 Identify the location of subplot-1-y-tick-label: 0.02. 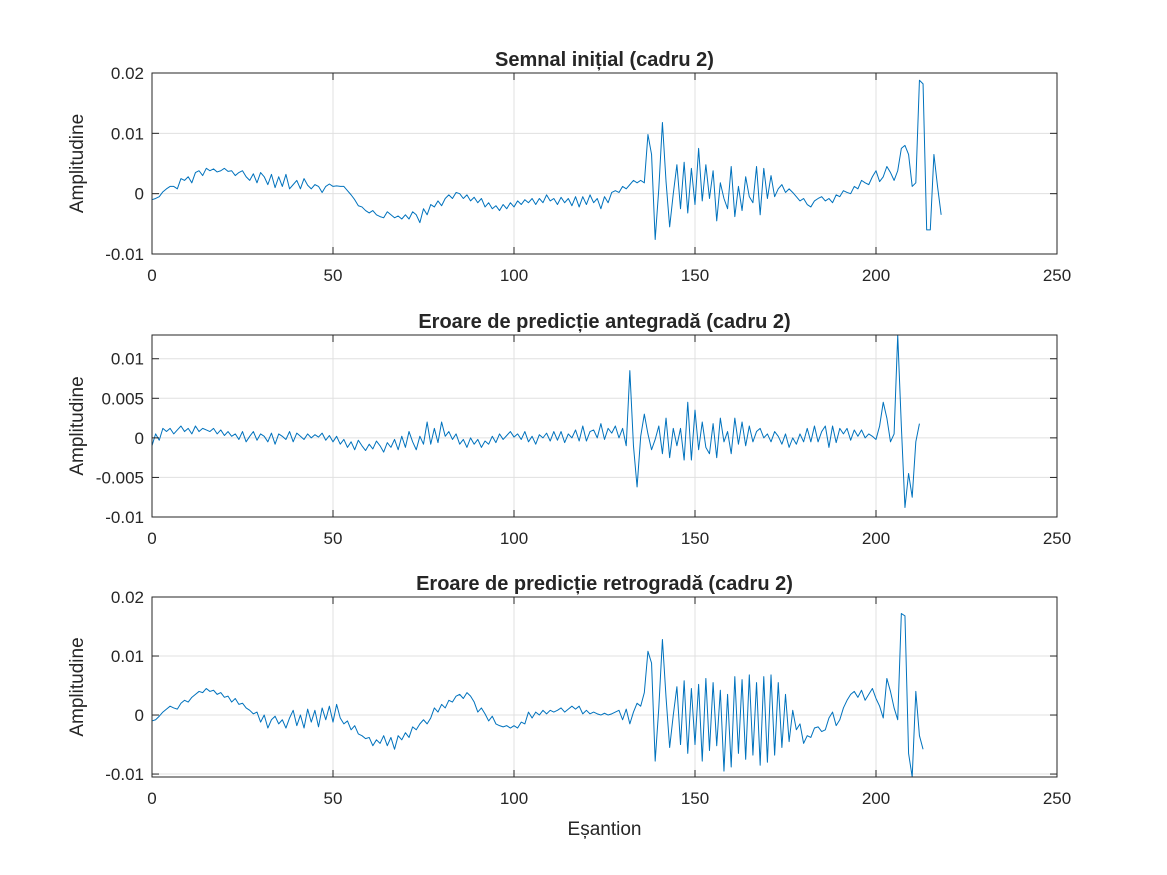
(127, 73).